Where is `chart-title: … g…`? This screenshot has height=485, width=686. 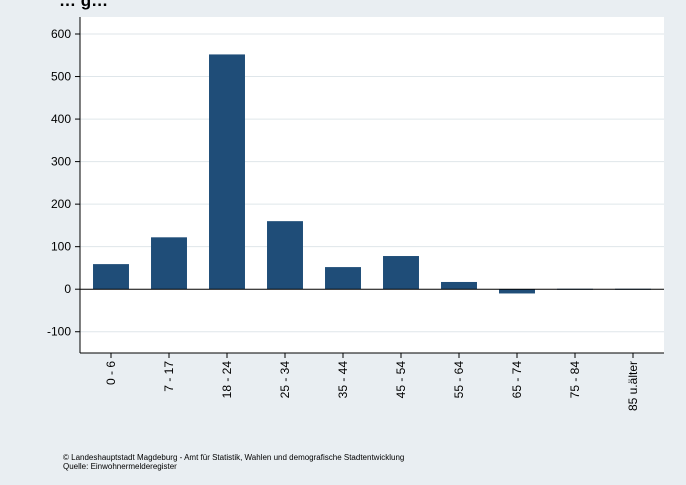
chart-title: … g… is located at coordinates (84, 5).